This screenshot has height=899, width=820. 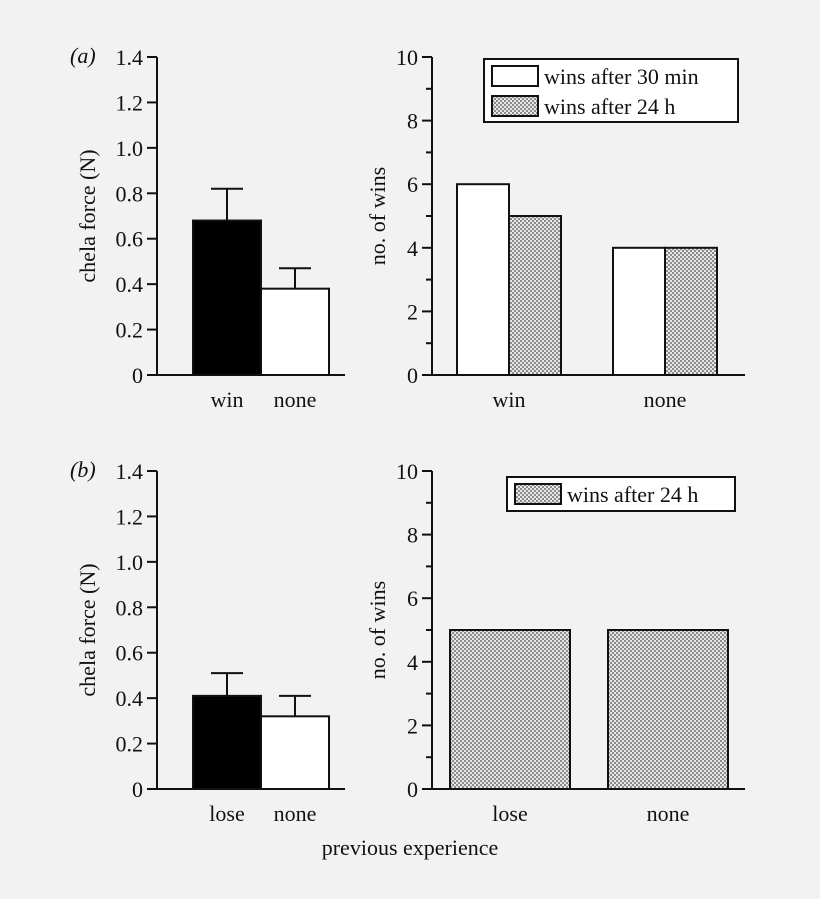 I want to click on bar-win, so click(x=227, y=297).